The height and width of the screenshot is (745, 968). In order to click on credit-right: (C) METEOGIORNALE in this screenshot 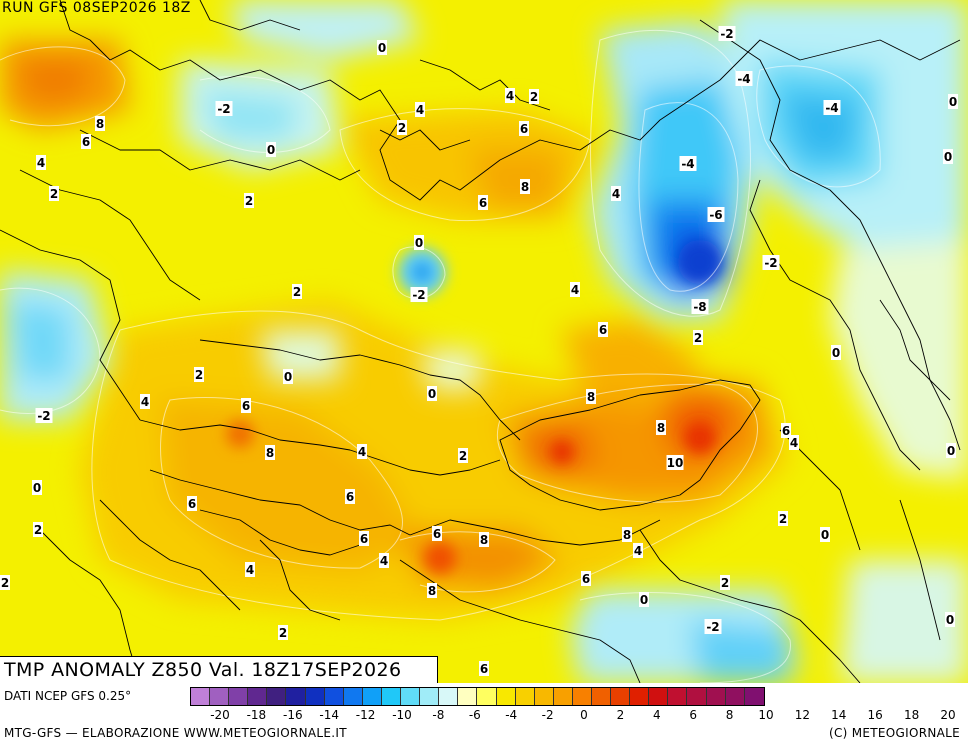, I will do `click(894, 733)`.